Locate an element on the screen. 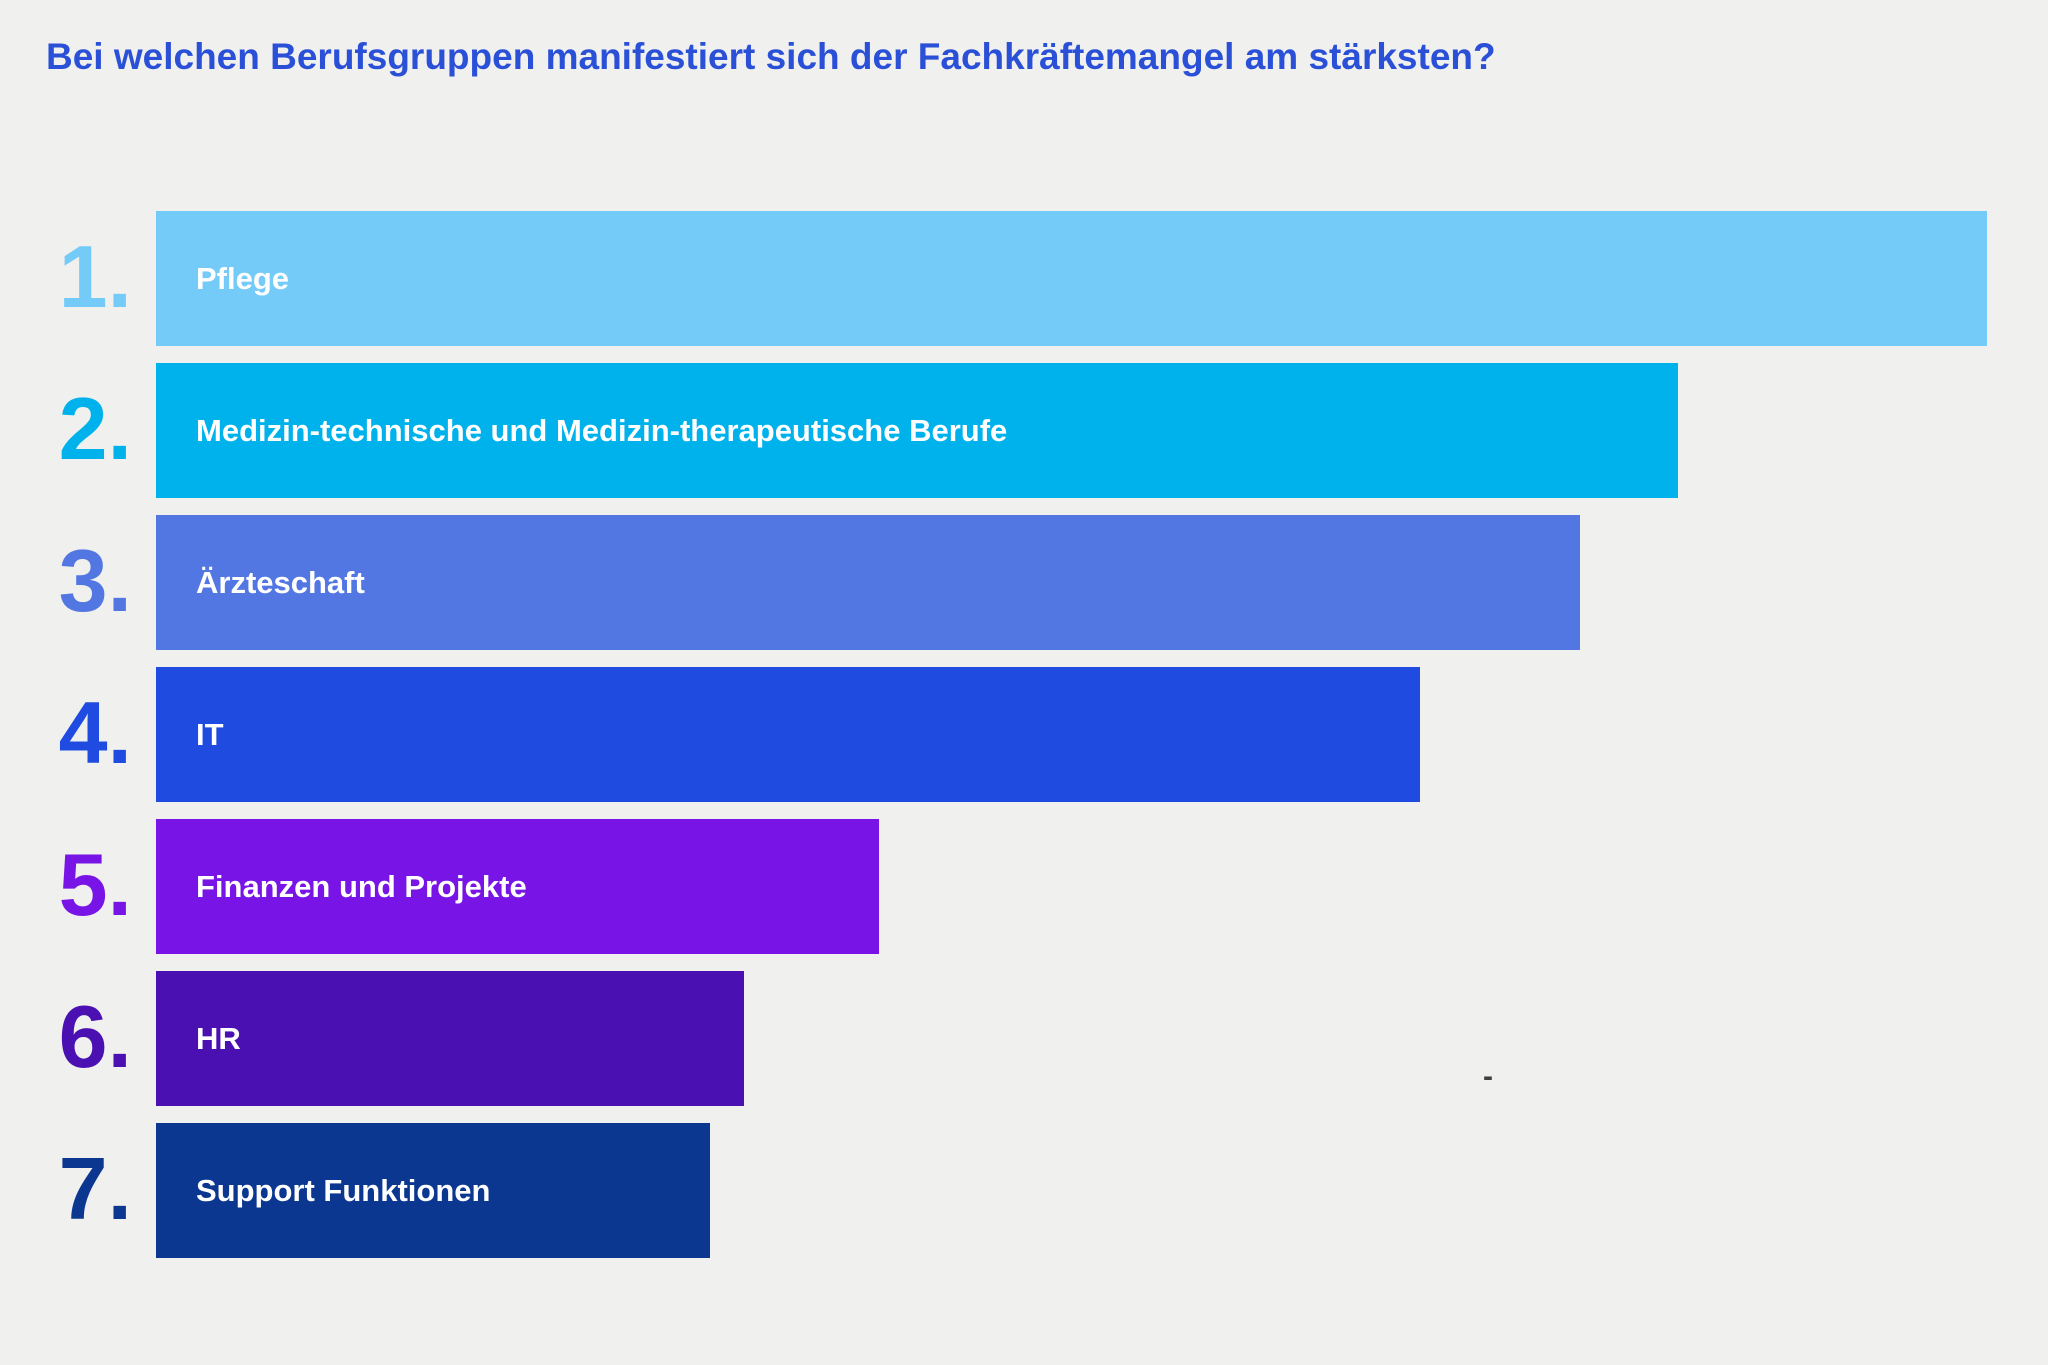  rank-number: 6. is located at coordinates (95, 1036).